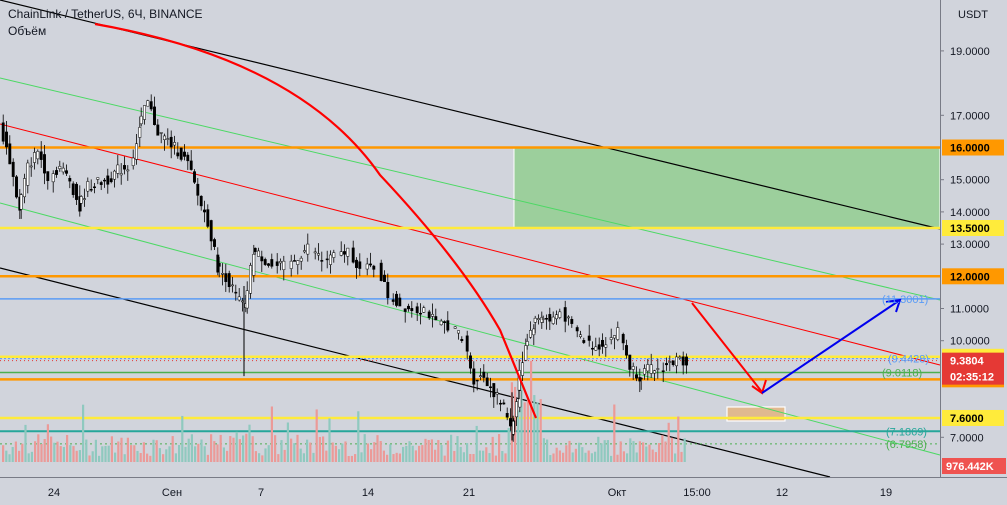 This screenshot has height=505, width=1007. What do you see at coordinates (906, 432) in the screenshot?
I see `annotation-label-3: (7.1869)` at bounding box center [906, 432].